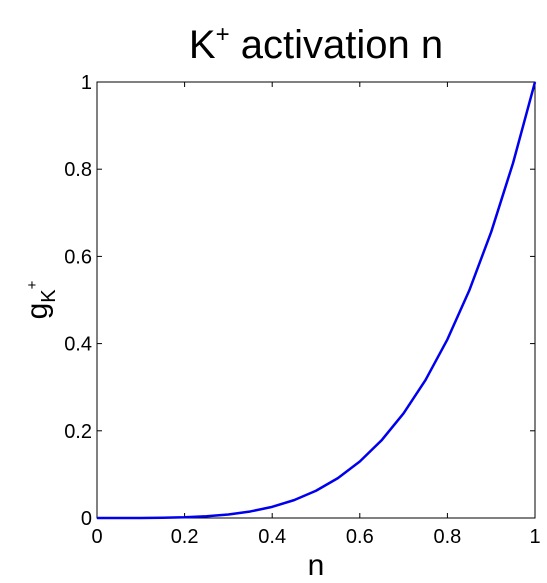 This screenshot has width=547, height=583. What do you see at coordinates (32, 284) in the screenshot?
I see `y-axis-label-superscript: +` at bounding box center [32, 284].